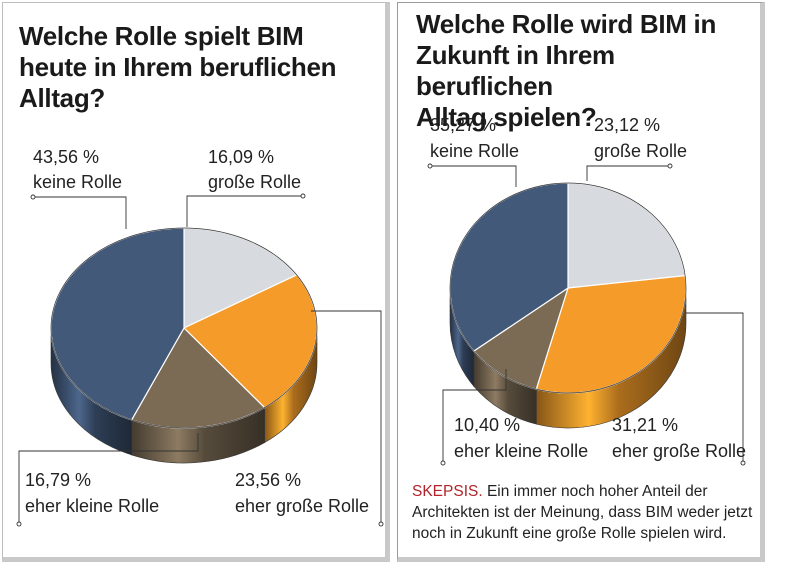 This screenshot has width=800, height=574. Describe the element at coordinates (645, 425) in the screenshot. I see `label-ehergross-pct: 31,21 %` at that location.